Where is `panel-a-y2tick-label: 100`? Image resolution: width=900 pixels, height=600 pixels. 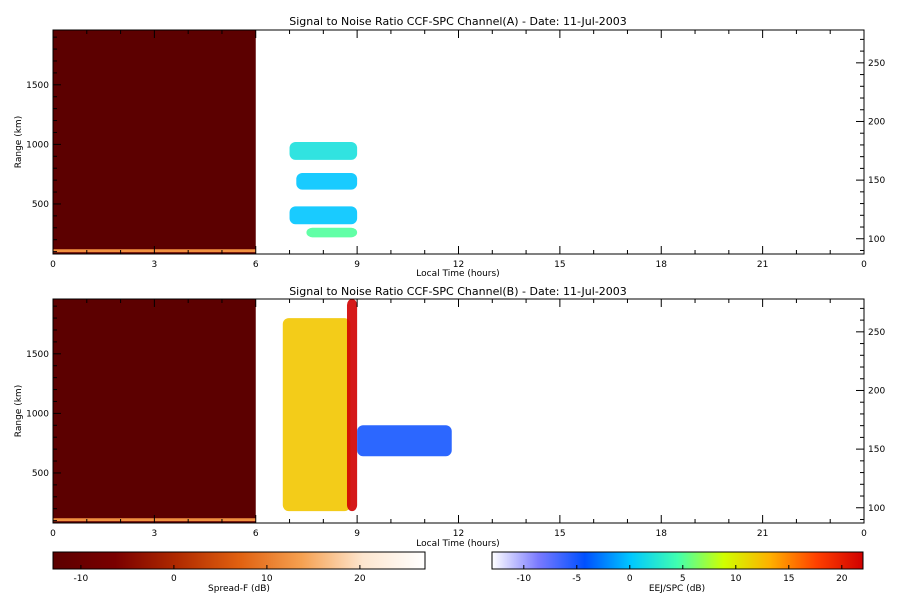
panel-a-y2tick-label: 100 is located at coordinates (876, 240).